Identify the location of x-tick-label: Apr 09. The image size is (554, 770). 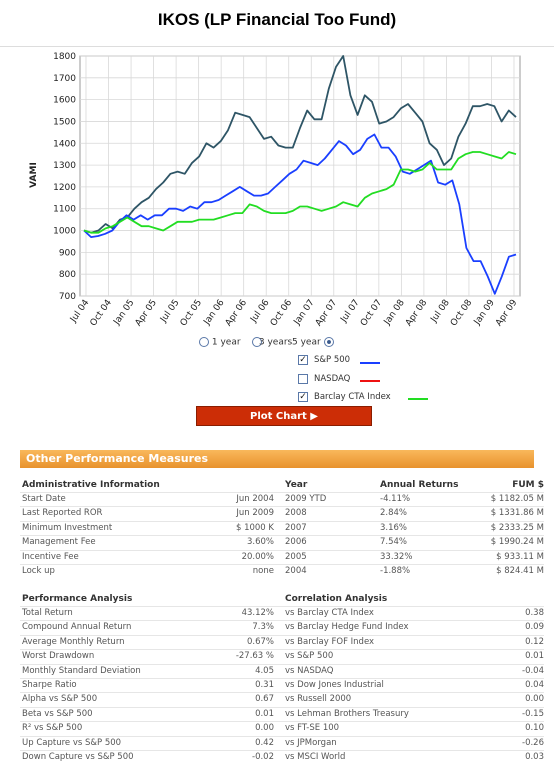
(506, 313).